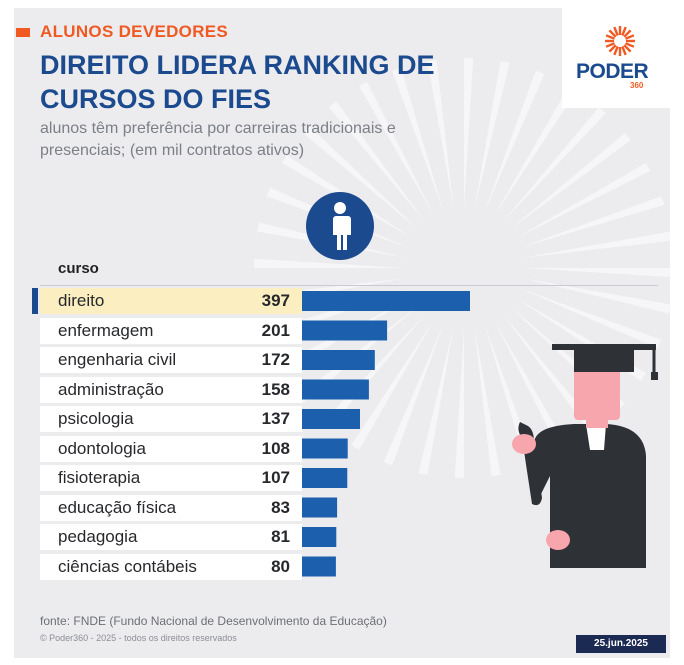 Image resolution: width=684 pixels, height=665 pixels. I want to click on poder360-logo: PODER 360, so click(616, 58).